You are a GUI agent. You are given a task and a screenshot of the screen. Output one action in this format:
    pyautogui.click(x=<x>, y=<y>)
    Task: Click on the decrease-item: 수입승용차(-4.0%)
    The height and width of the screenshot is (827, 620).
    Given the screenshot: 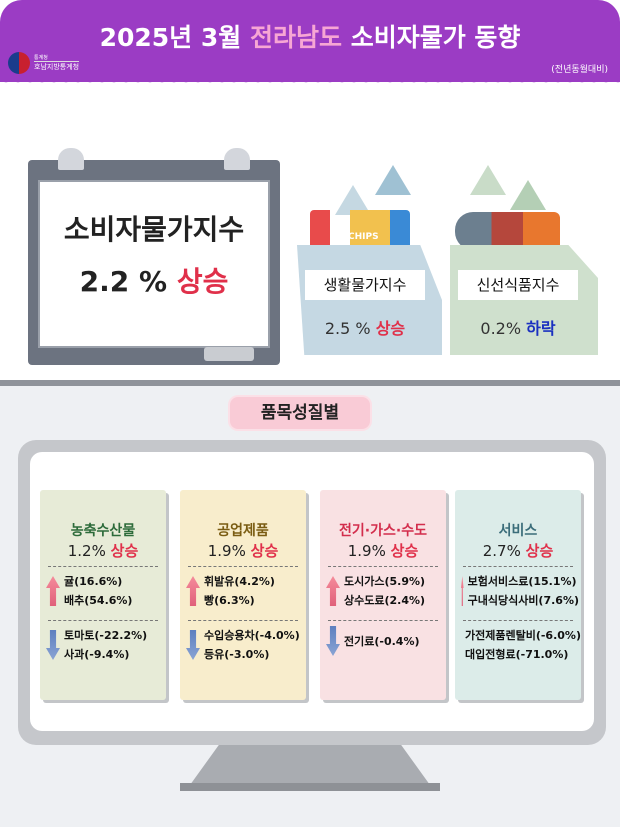 What is the action you would take?
    pyautogui.click(x=252, y=635)
    